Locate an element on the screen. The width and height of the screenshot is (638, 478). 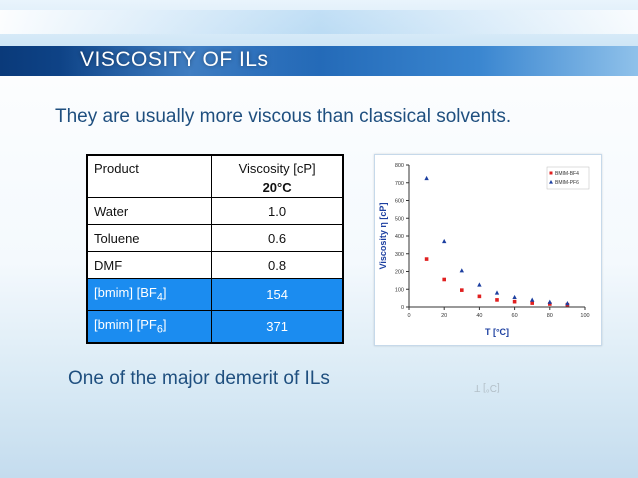
table-row: Water 1.0 is located at coordinates (215, 211).